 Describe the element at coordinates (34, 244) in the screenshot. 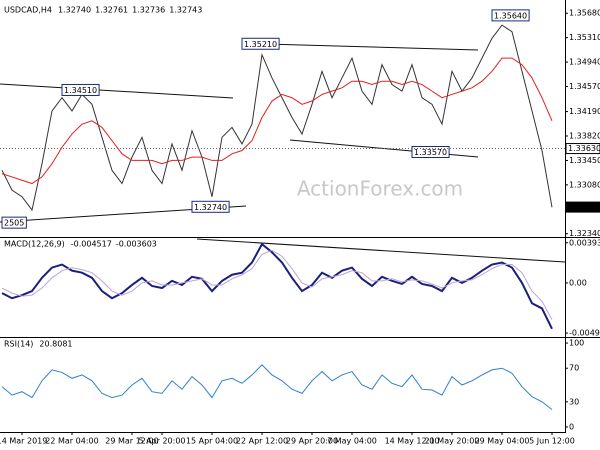

I see `panel-title: MACD(12,26,9)` at that location.